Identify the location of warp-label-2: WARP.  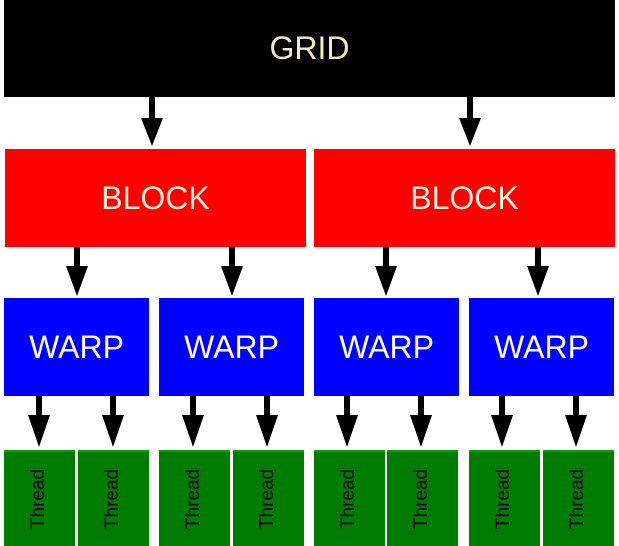
(231, 346).